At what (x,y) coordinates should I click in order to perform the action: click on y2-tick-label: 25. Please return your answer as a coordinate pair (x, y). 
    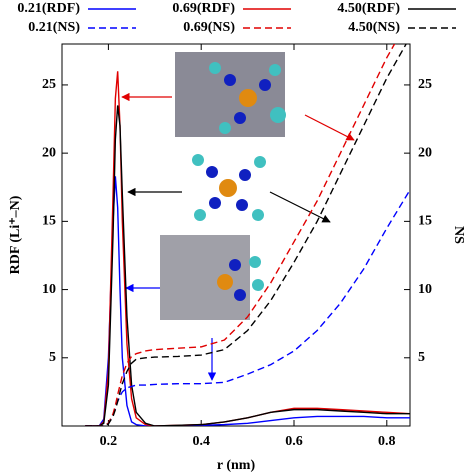
    Looking at the image, I should click on (425, 84).